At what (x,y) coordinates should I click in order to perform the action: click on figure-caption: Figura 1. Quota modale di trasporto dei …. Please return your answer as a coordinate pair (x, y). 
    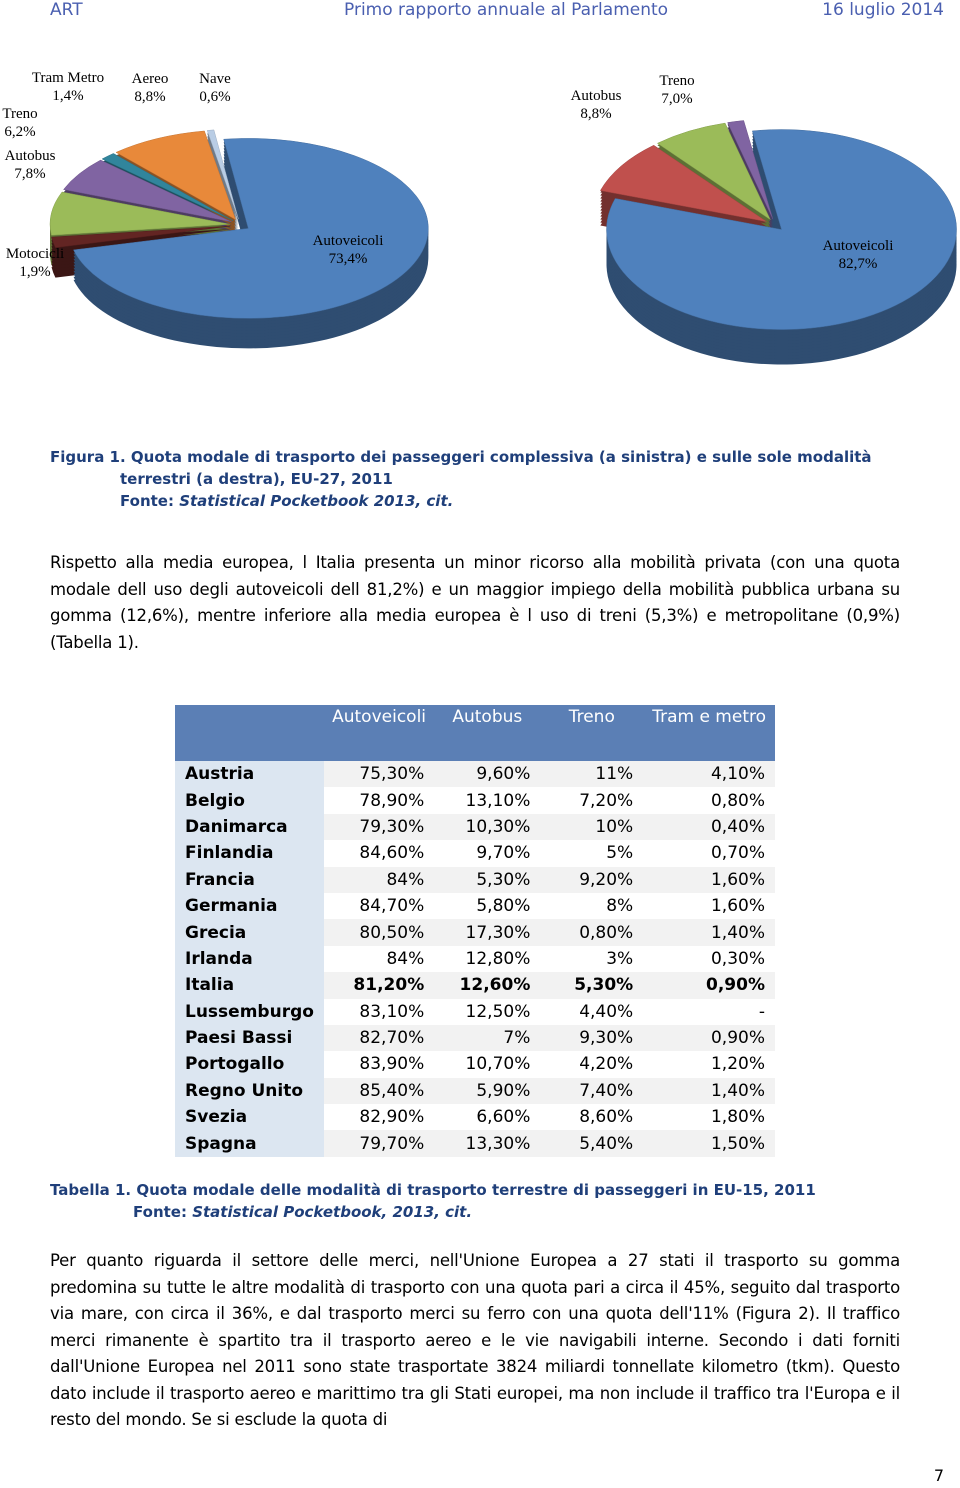
    Looking at the image, I should click on (480, 479).